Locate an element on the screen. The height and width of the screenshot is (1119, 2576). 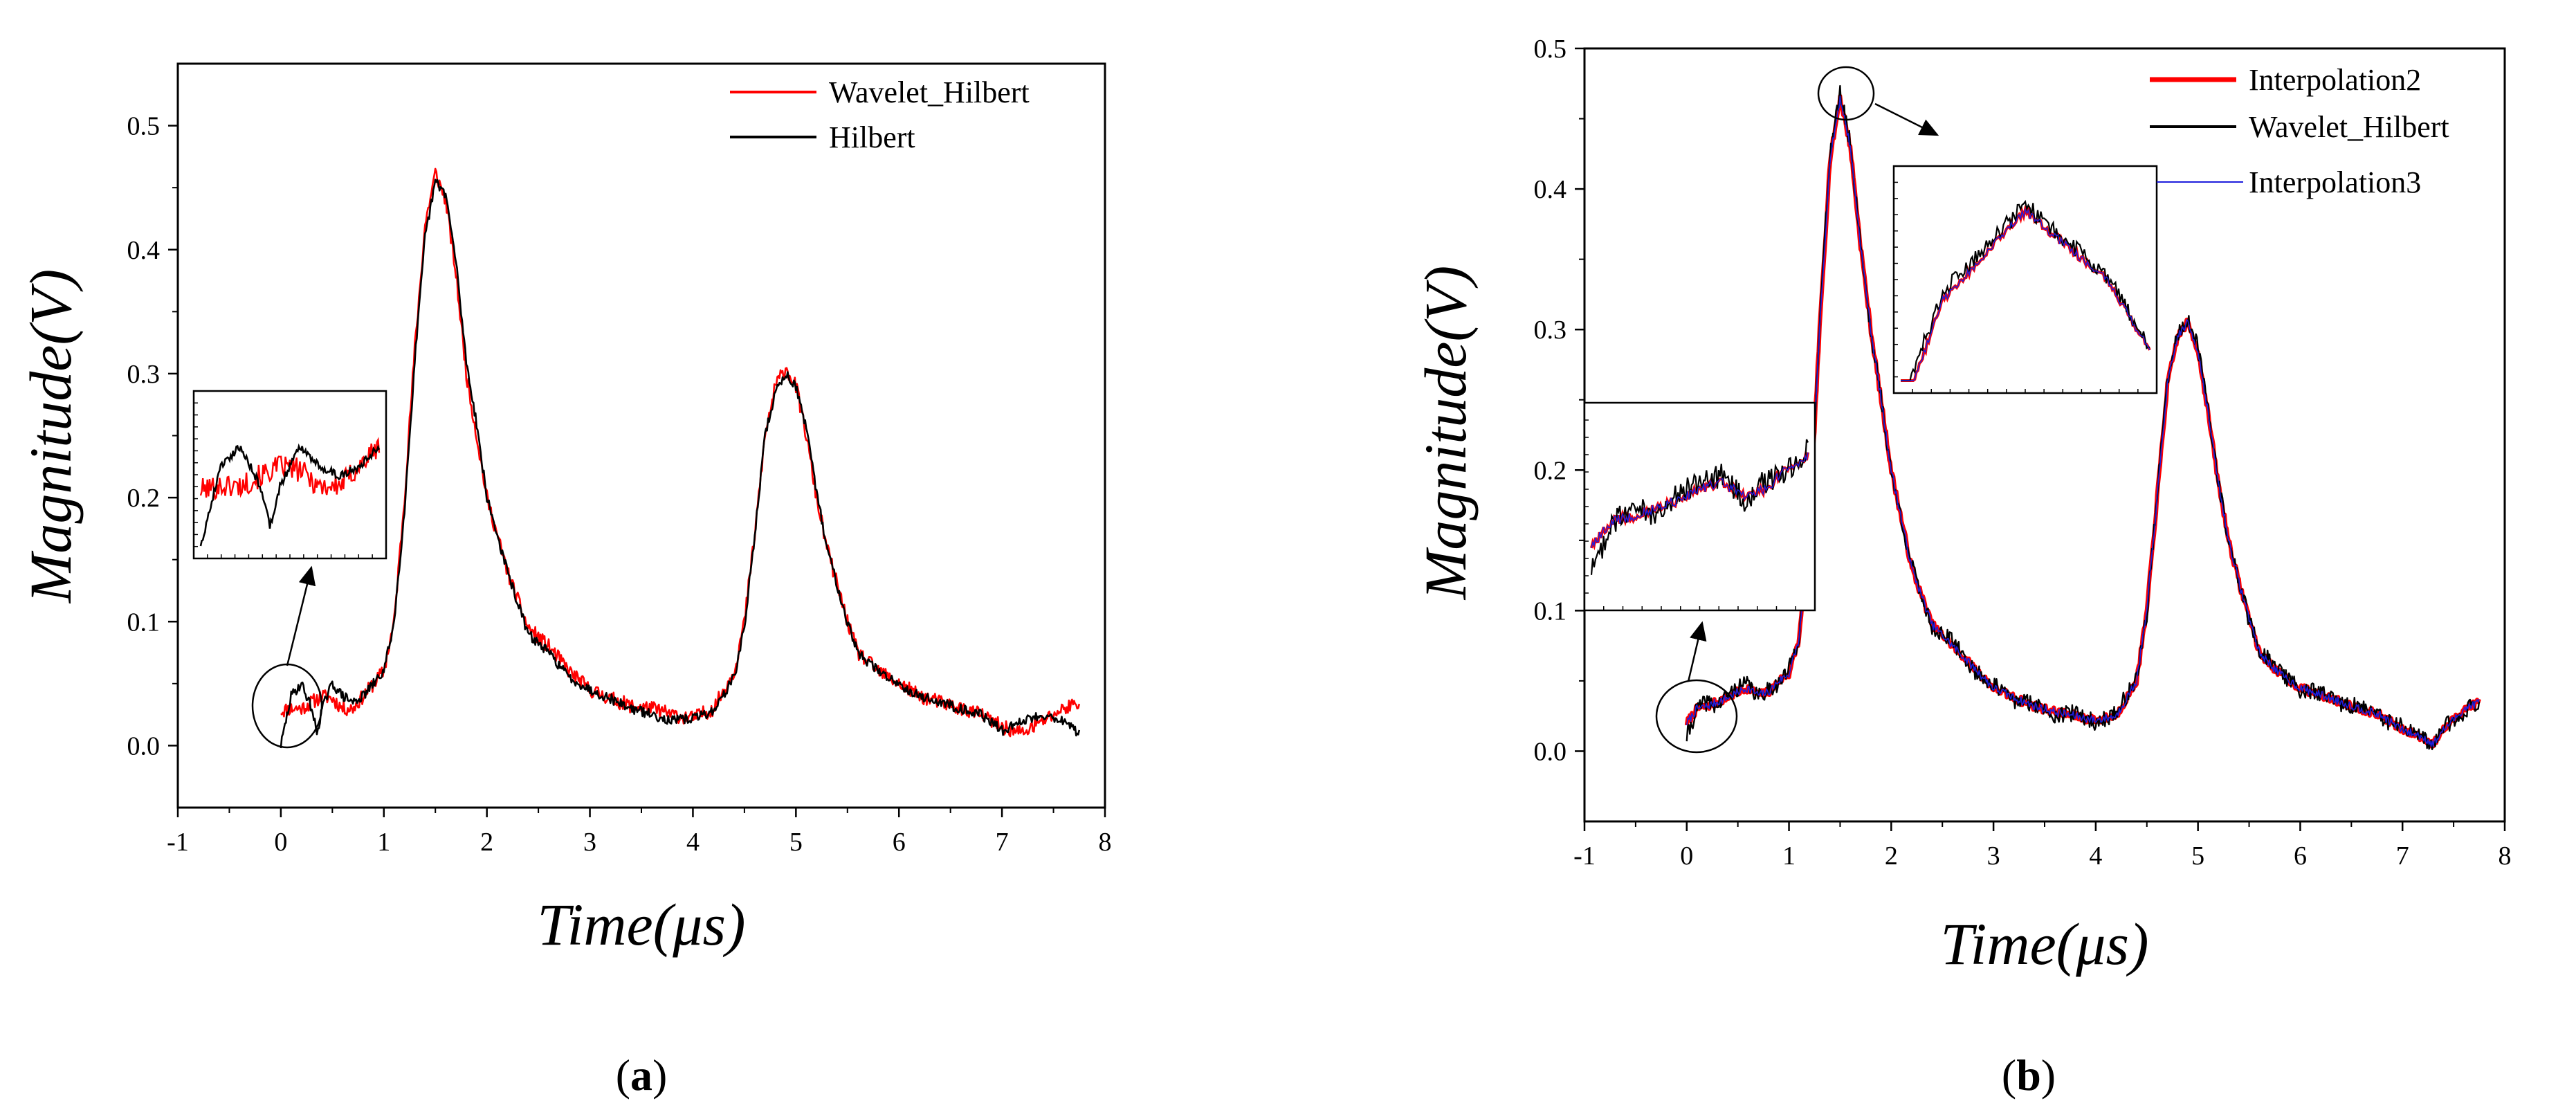
x-tick-label-a: 2 is located at coordinates (487, 842).